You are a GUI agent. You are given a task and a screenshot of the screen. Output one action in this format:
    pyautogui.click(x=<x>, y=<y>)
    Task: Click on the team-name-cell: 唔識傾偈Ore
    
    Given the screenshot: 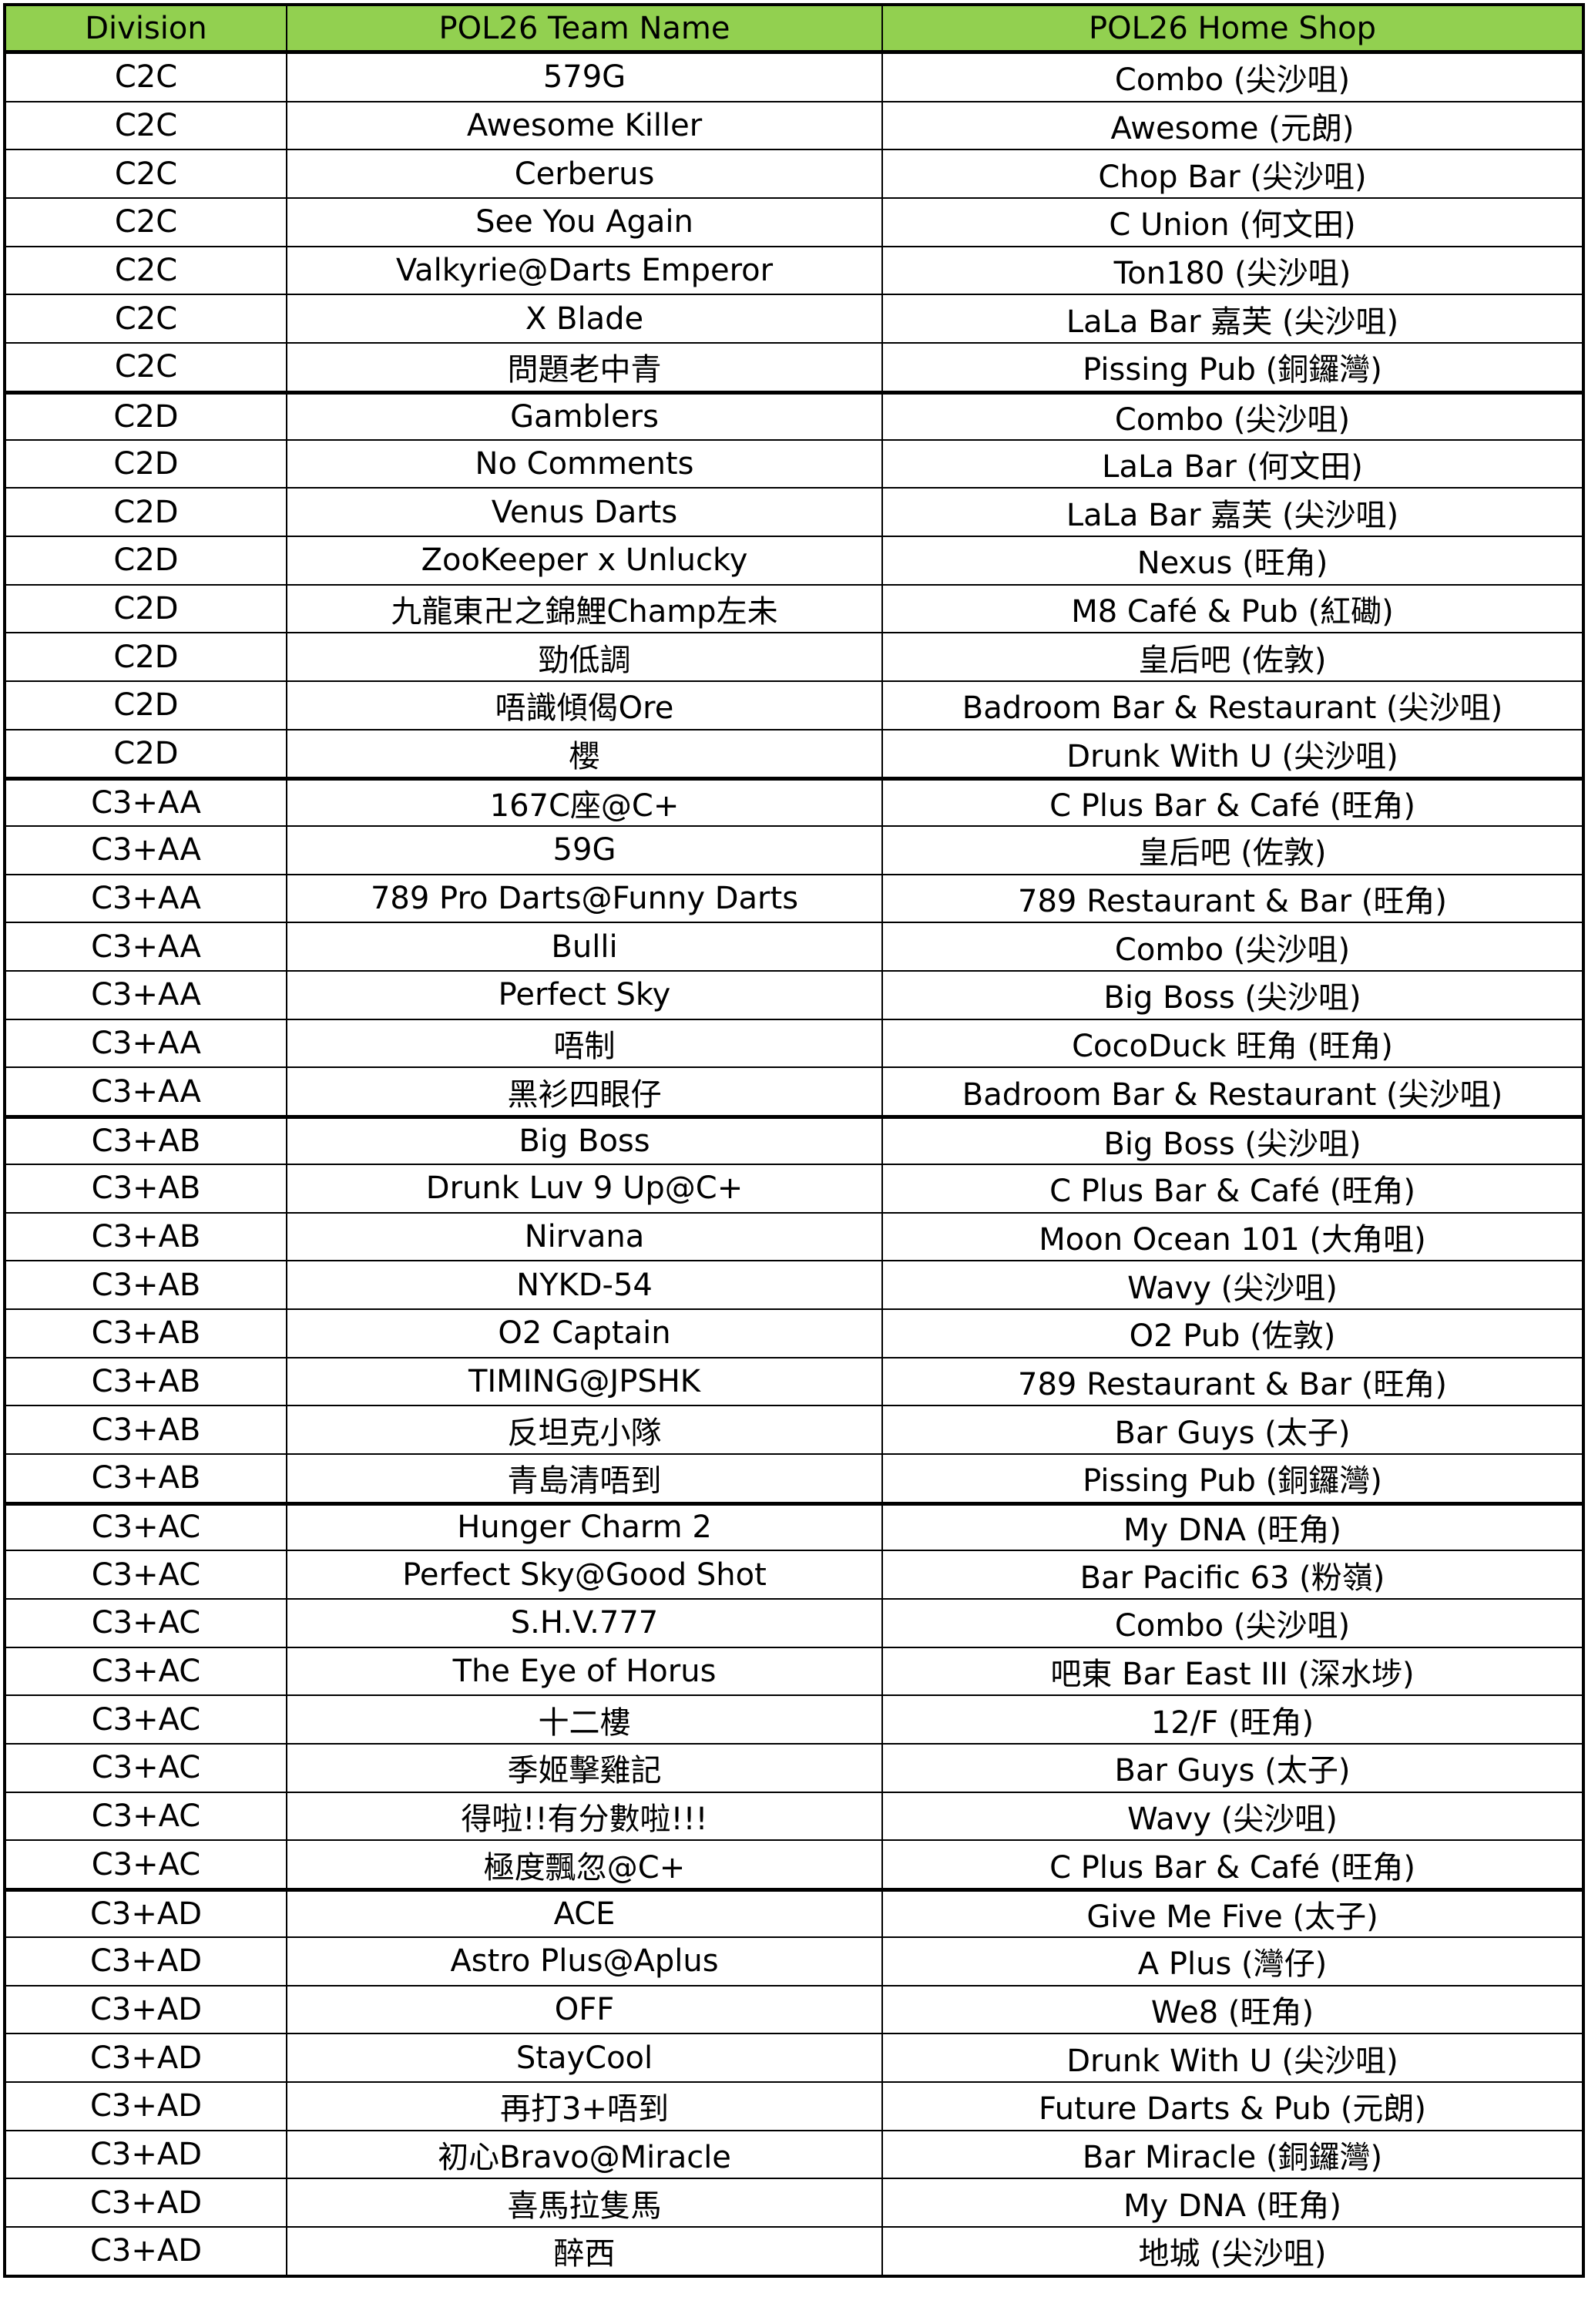 What is the action you would take?
    pyautogui.click(x=585, y=705)
    